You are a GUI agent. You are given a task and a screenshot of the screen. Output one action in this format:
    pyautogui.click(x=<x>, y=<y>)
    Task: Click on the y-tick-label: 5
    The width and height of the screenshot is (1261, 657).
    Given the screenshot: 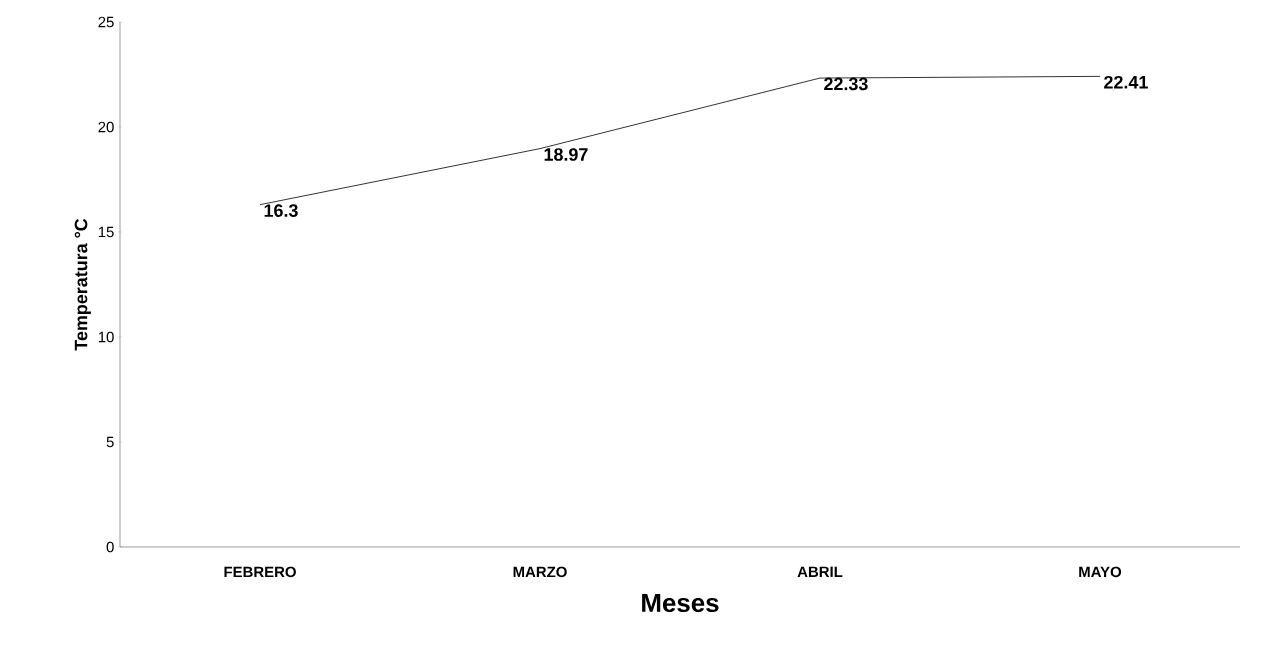 What is the action you would take?
    pyautogui.click(x=110, y=442)
    